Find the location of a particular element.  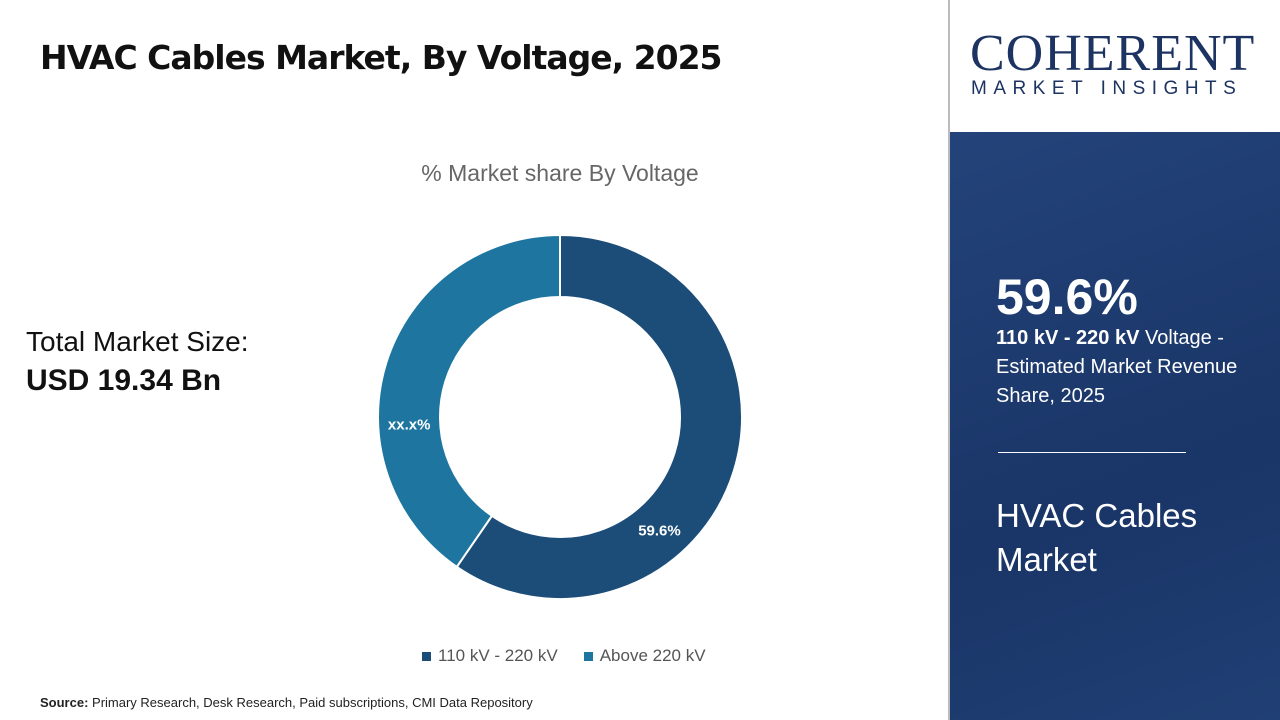

logo: COHERENT MARKET INSIGHTS is located at coordinates (1115, 66).